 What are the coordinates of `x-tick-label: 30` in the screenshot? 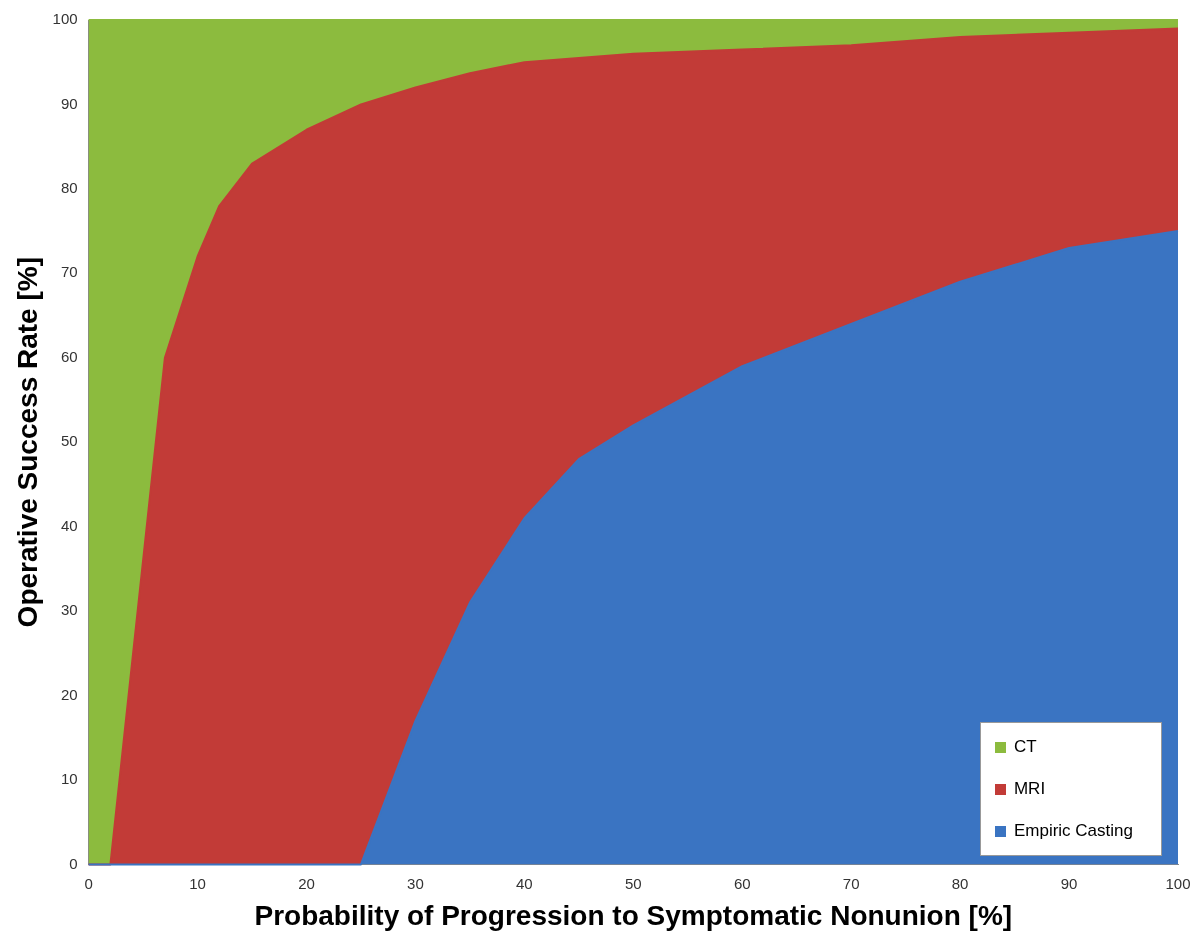 It's located at (415, 883).